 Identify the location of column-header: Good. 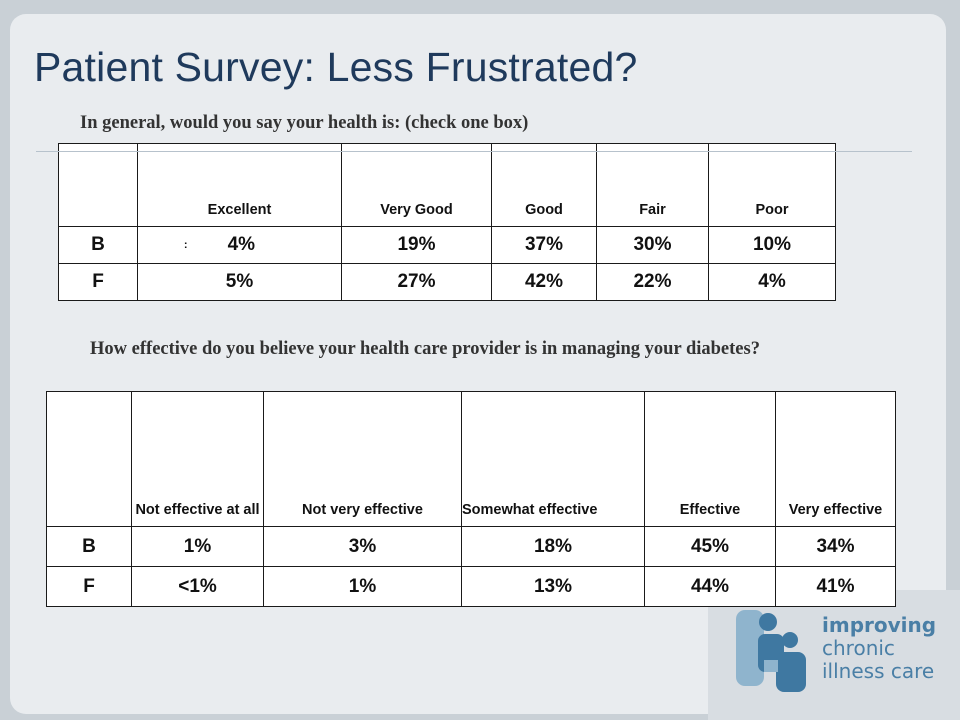
(544, 185).